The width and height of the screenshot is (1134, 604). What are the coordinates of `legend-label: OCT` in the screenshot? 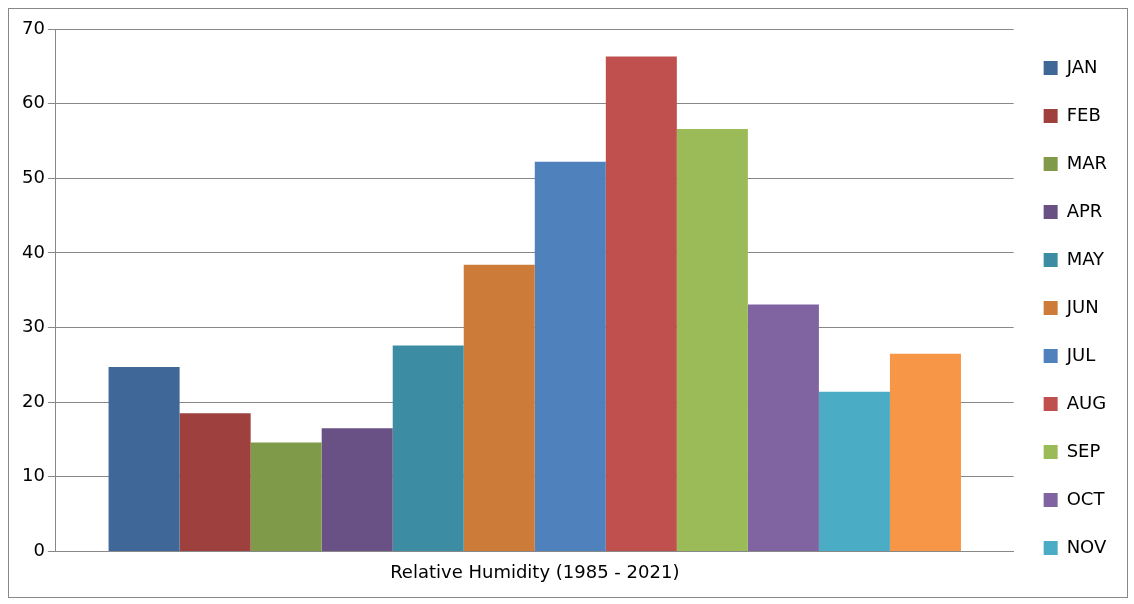 It's located at (1086, 498).